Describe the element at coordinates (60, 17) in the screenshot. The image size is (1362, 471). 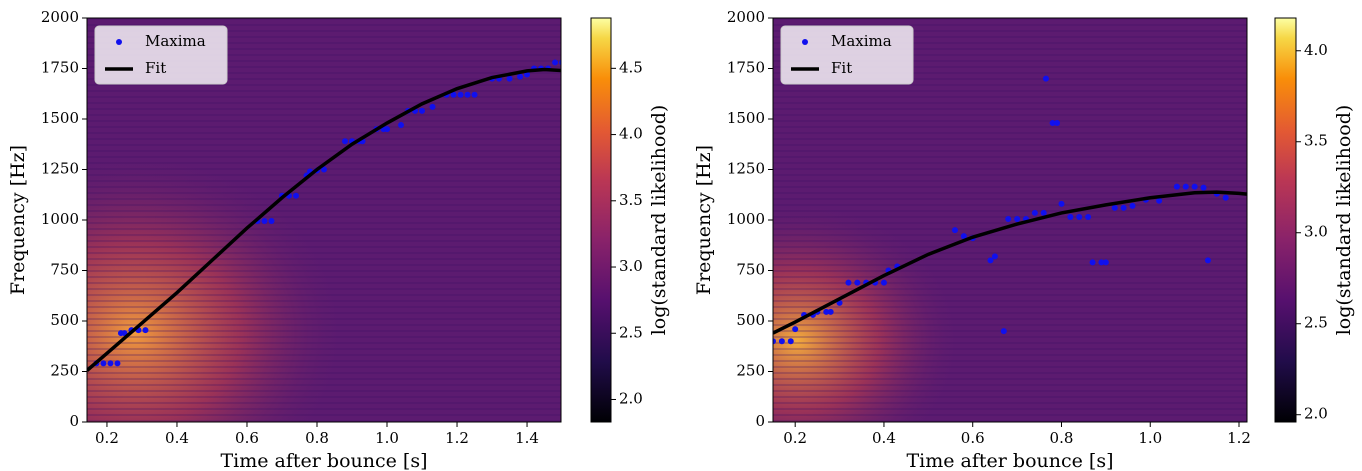
I see `y-tick-label: 2000` at that location.